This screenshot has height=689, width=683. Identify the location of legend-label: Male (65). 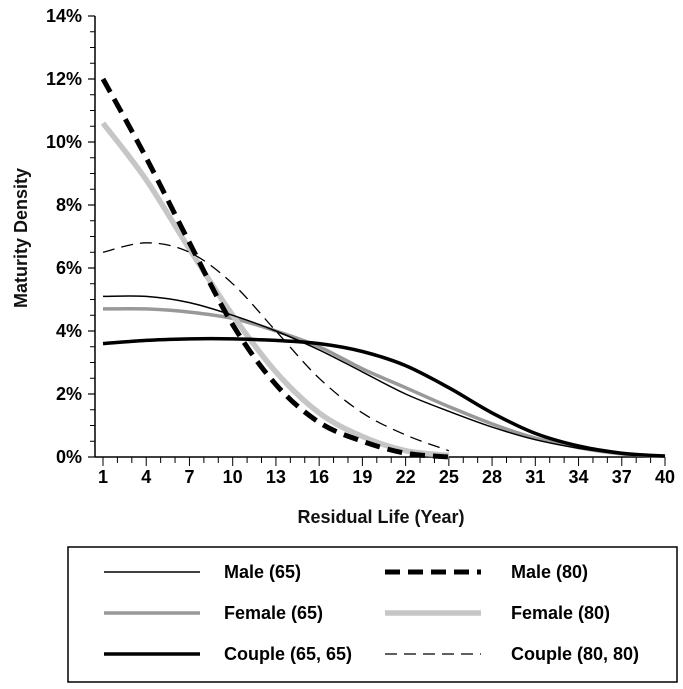
(262, 572).